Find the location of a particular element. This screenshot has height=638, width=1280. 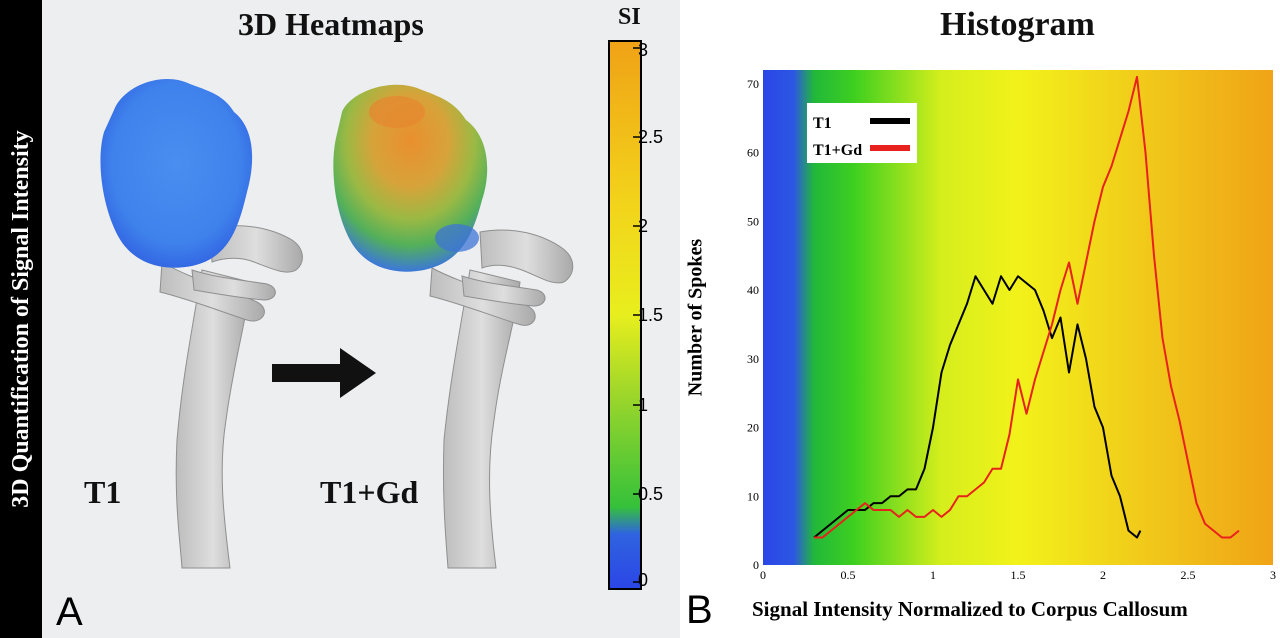

legend-label-t1: T1 is located at coordinates (822, 123).